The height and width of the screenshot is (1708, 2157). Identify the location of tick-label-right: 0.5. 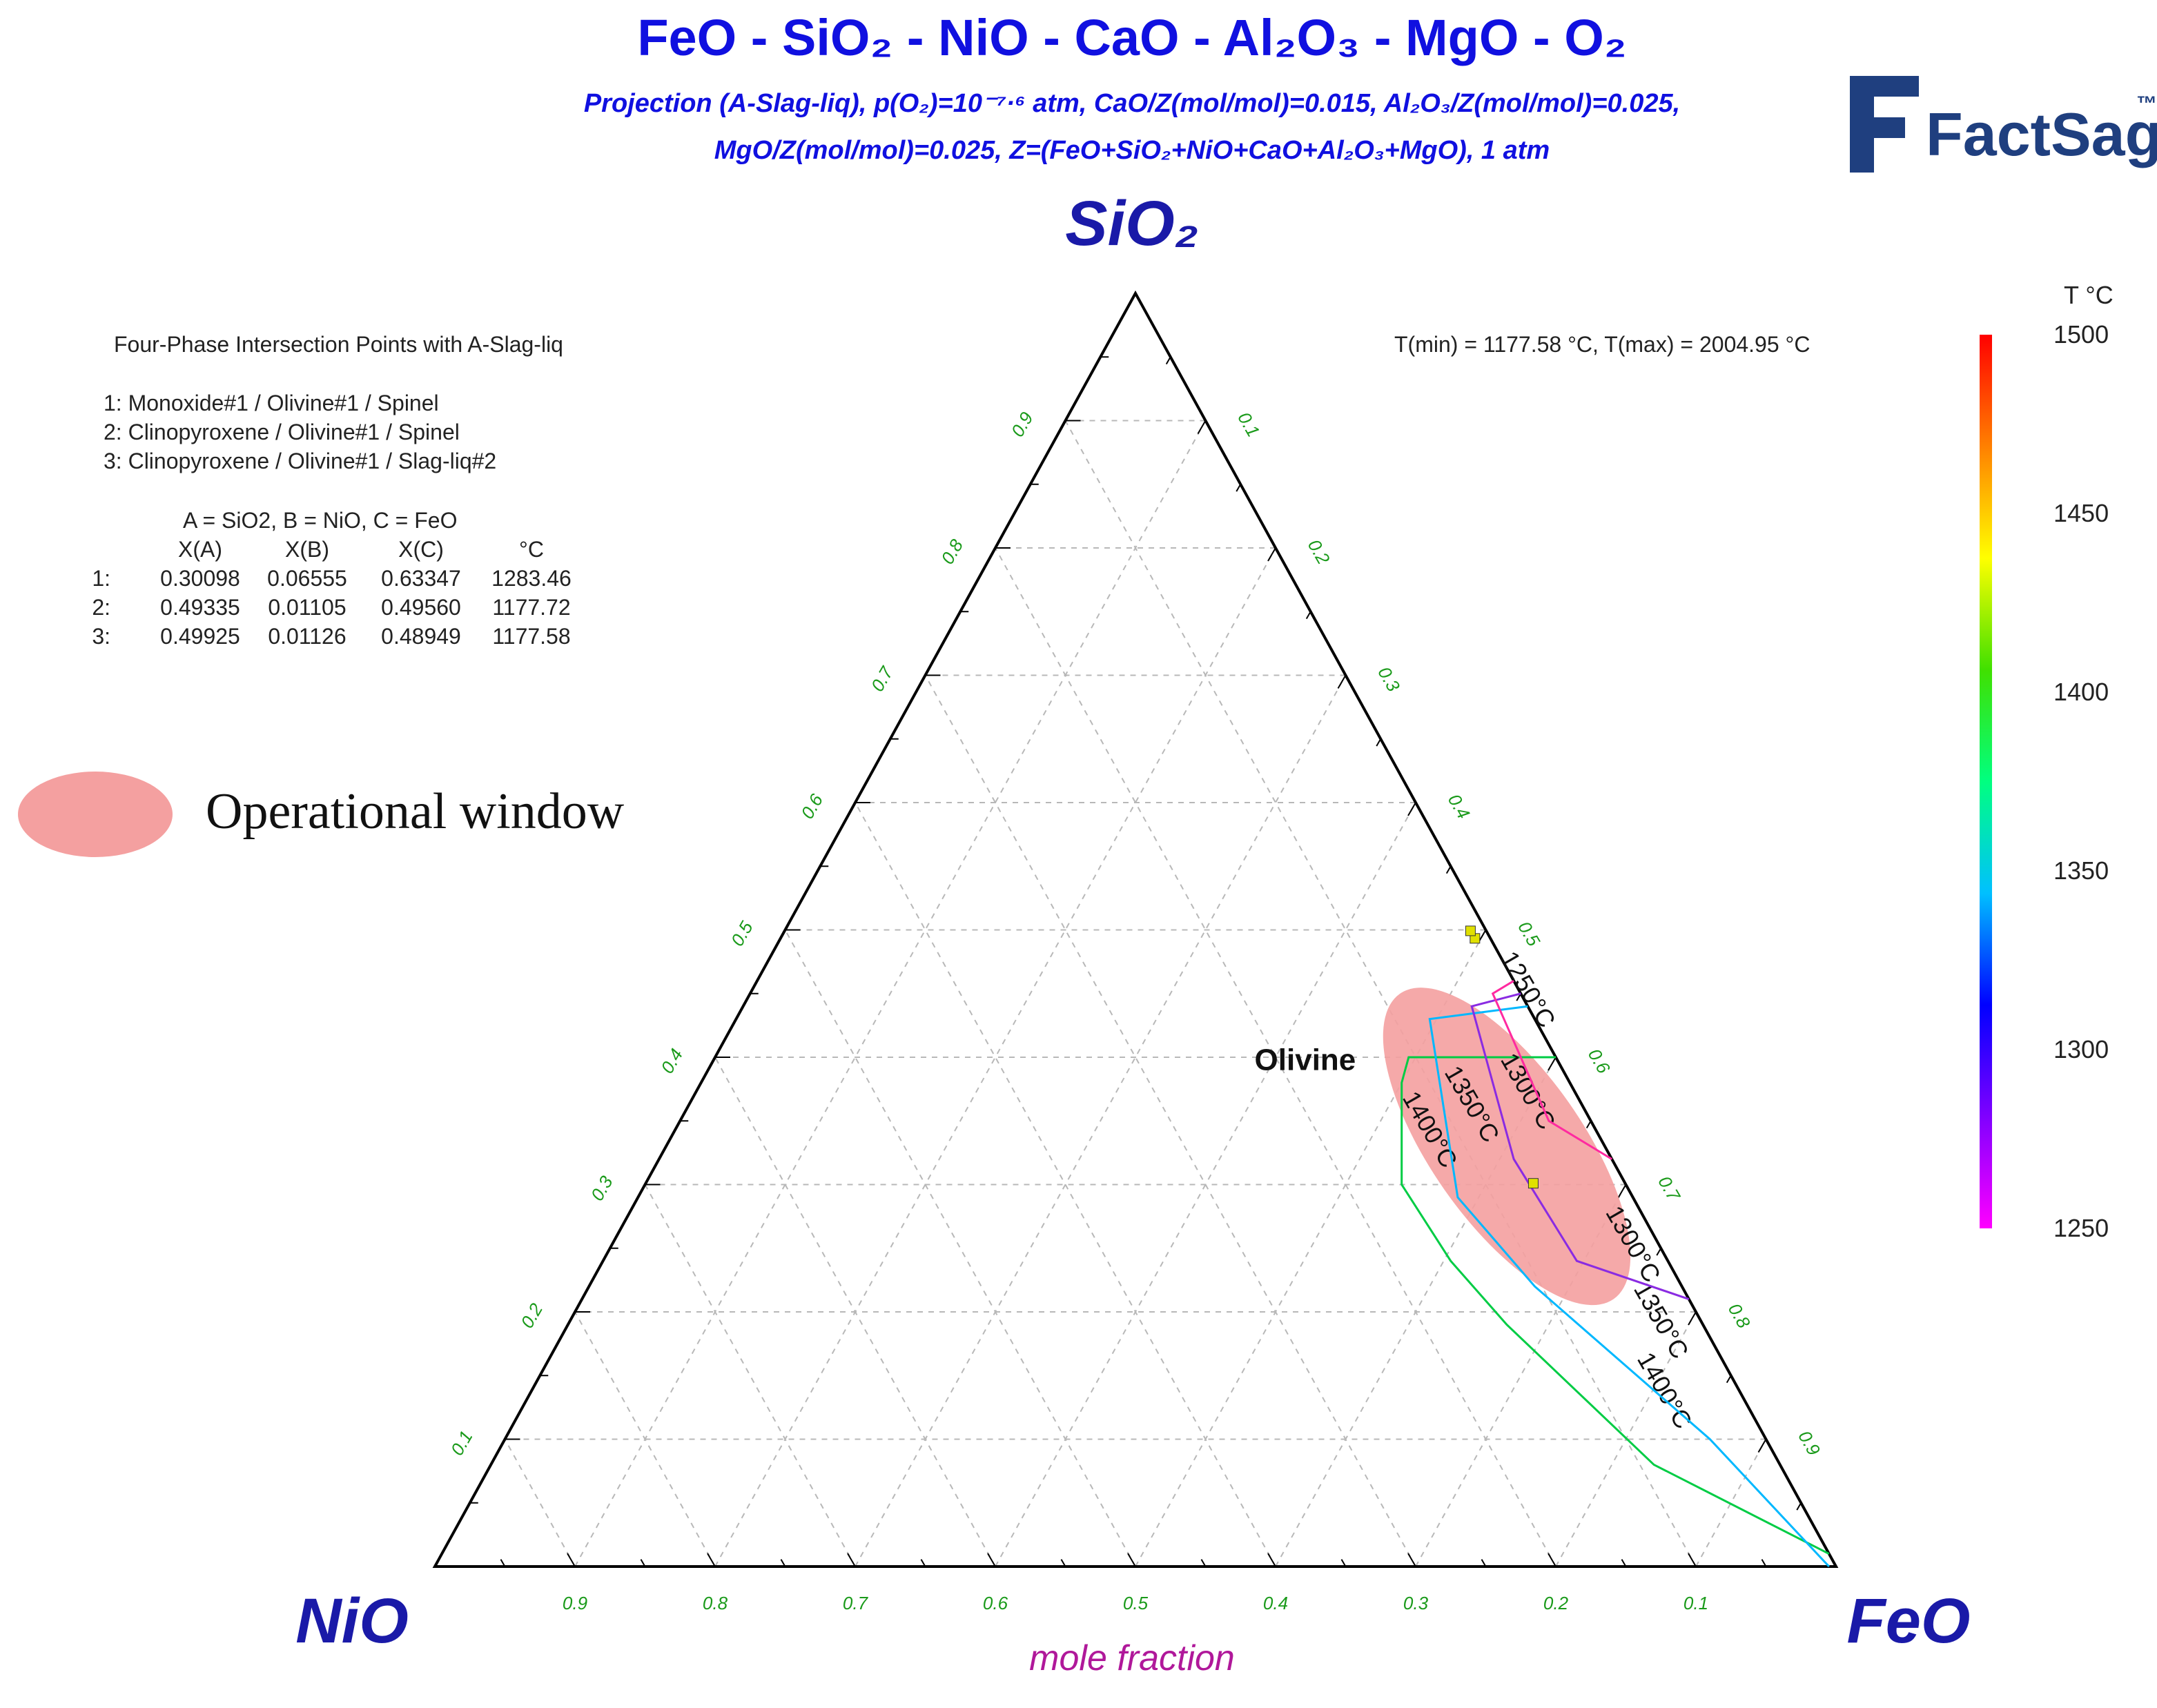
(1529, 934).